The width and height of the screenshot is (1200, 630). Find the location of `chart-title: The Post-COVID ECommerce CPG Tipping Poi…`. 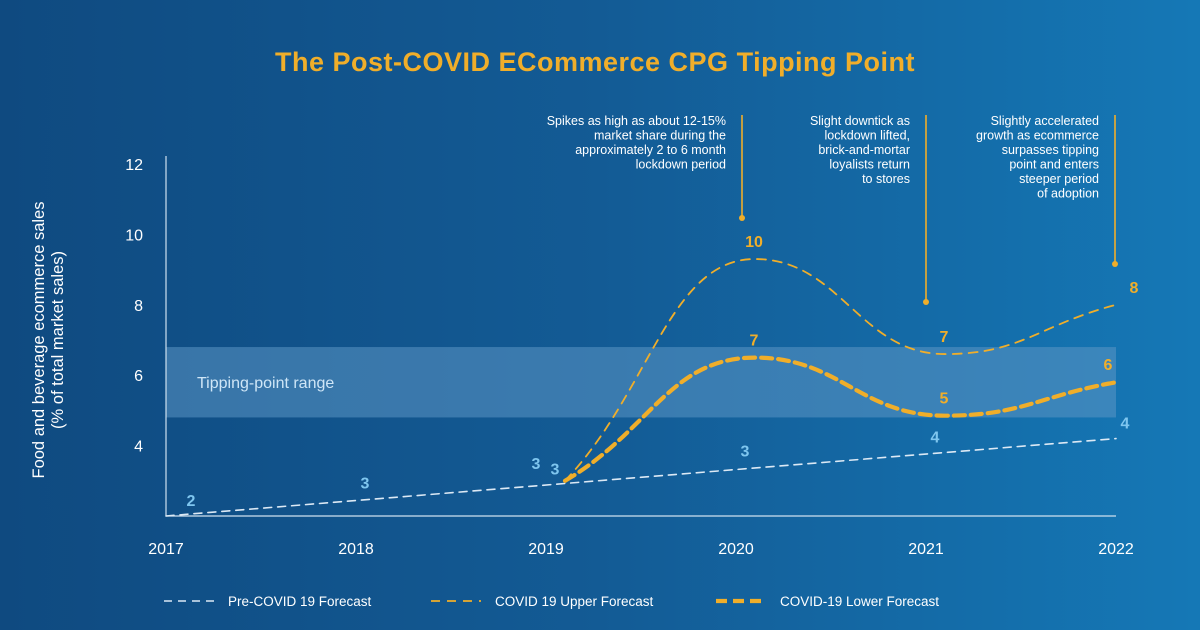

chart-title: The Post-COVID ECommerce CPG Tipping Poi… is located at coordinates (595, 62).